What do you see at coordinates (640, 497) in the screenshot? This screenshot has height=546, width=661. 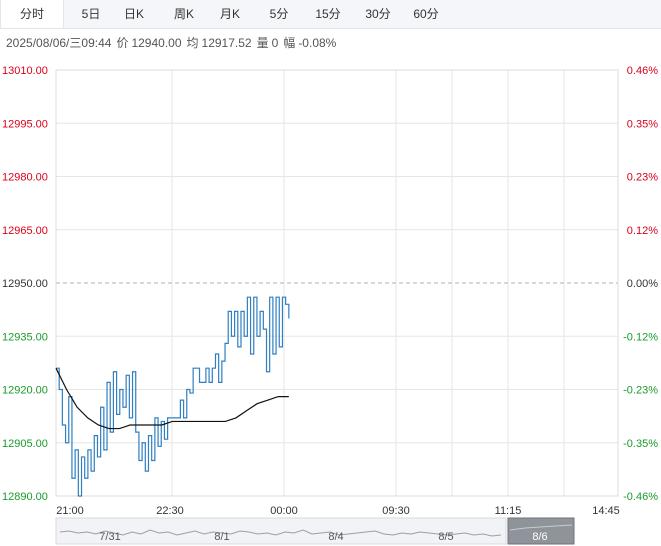 I see `y-tick-right-8: -0.46%` at bounding box center [640, 497].